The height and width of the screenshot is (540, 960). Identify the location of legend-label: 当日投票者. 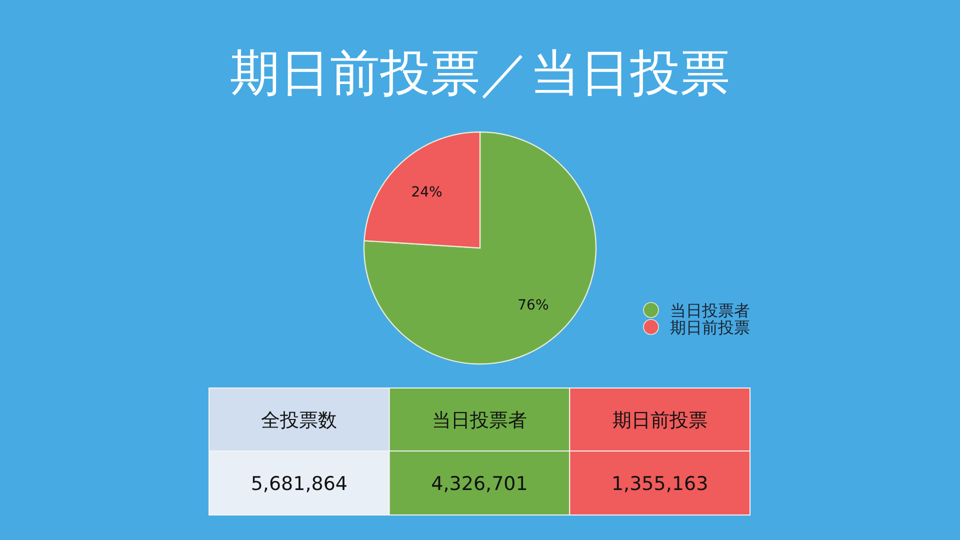
(710, 310).